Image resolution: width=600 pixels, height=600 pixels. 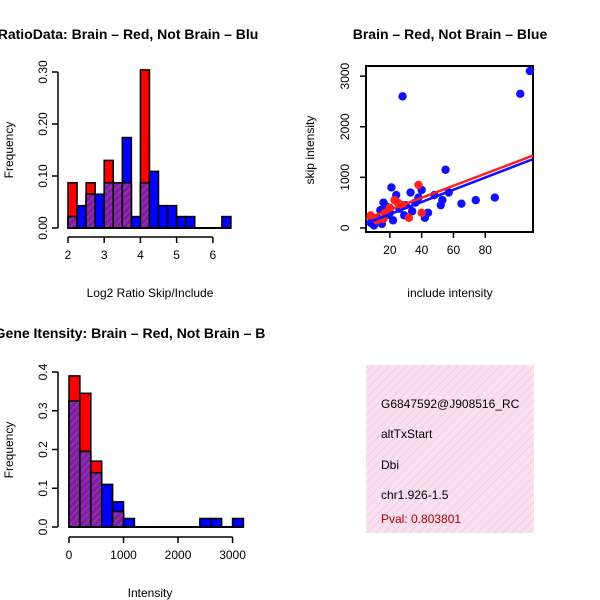 I want to click on x-tick-label: 3000, so click(x=232, y=555).